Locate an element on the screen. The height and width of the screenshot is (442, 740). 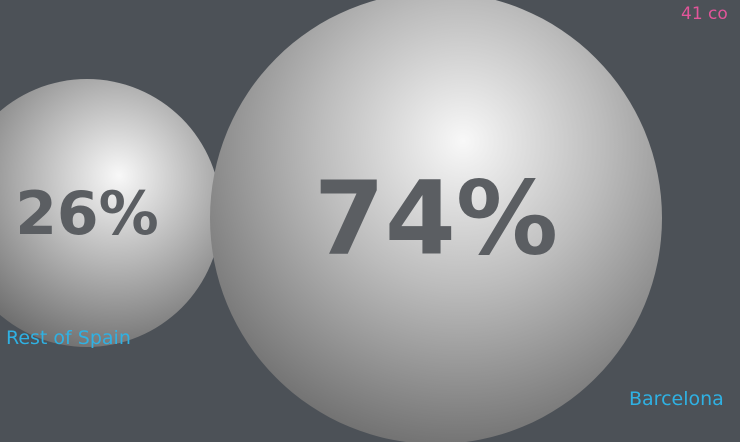
value-label-rest-of-spain: 26% is located at coordinates (87, 214).